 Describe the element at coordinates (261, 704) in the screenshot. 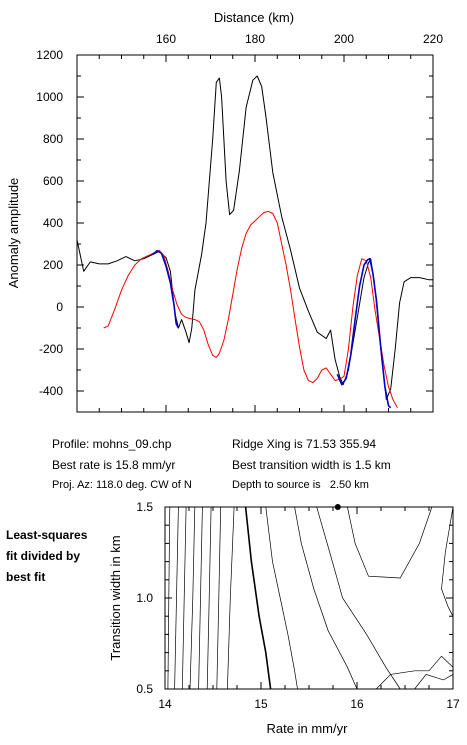

I see `bottom-x-tick-label: 15` at that location.